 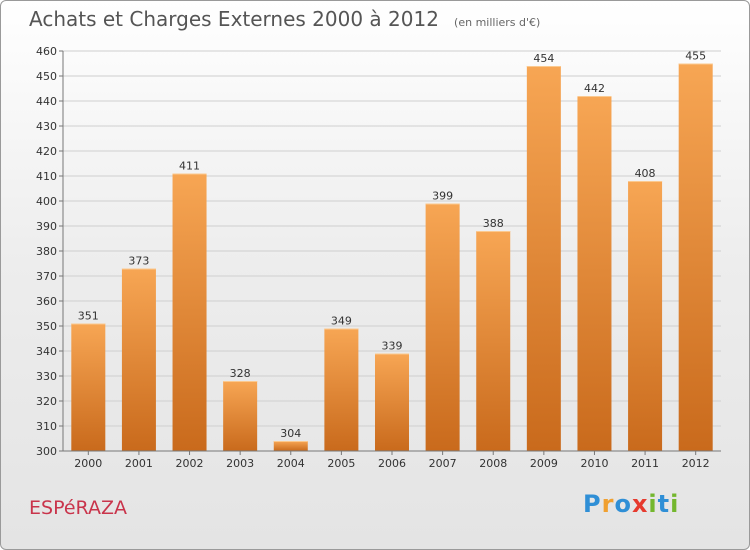 I want to click on chart-title: Achats et Charges Externes 2000 à 2012, so click(x=234, y=19).